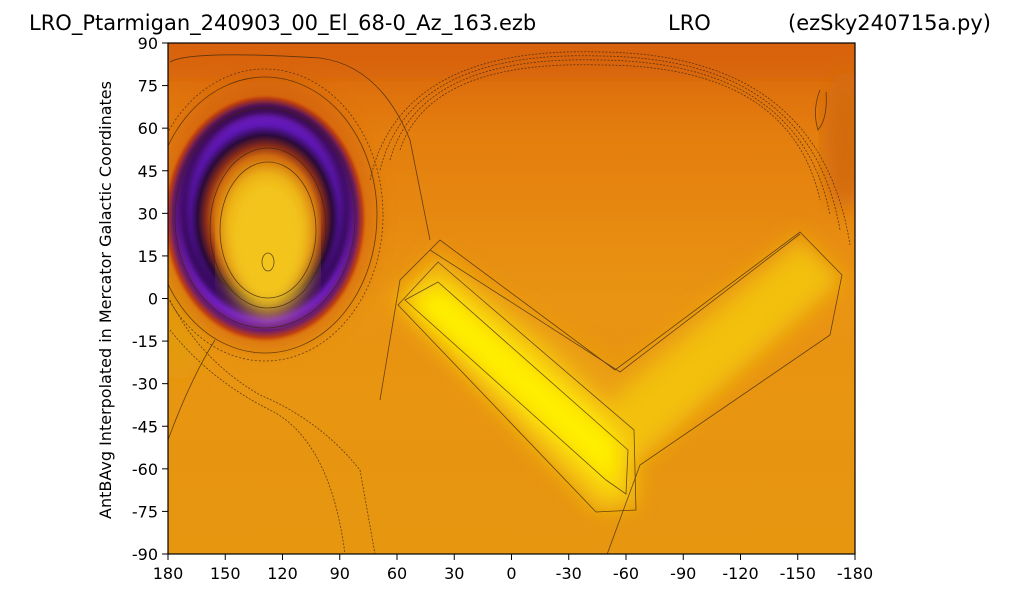 The image size is (1024, 601). I want to click on y-tick-label: 60, so click(148, 128).